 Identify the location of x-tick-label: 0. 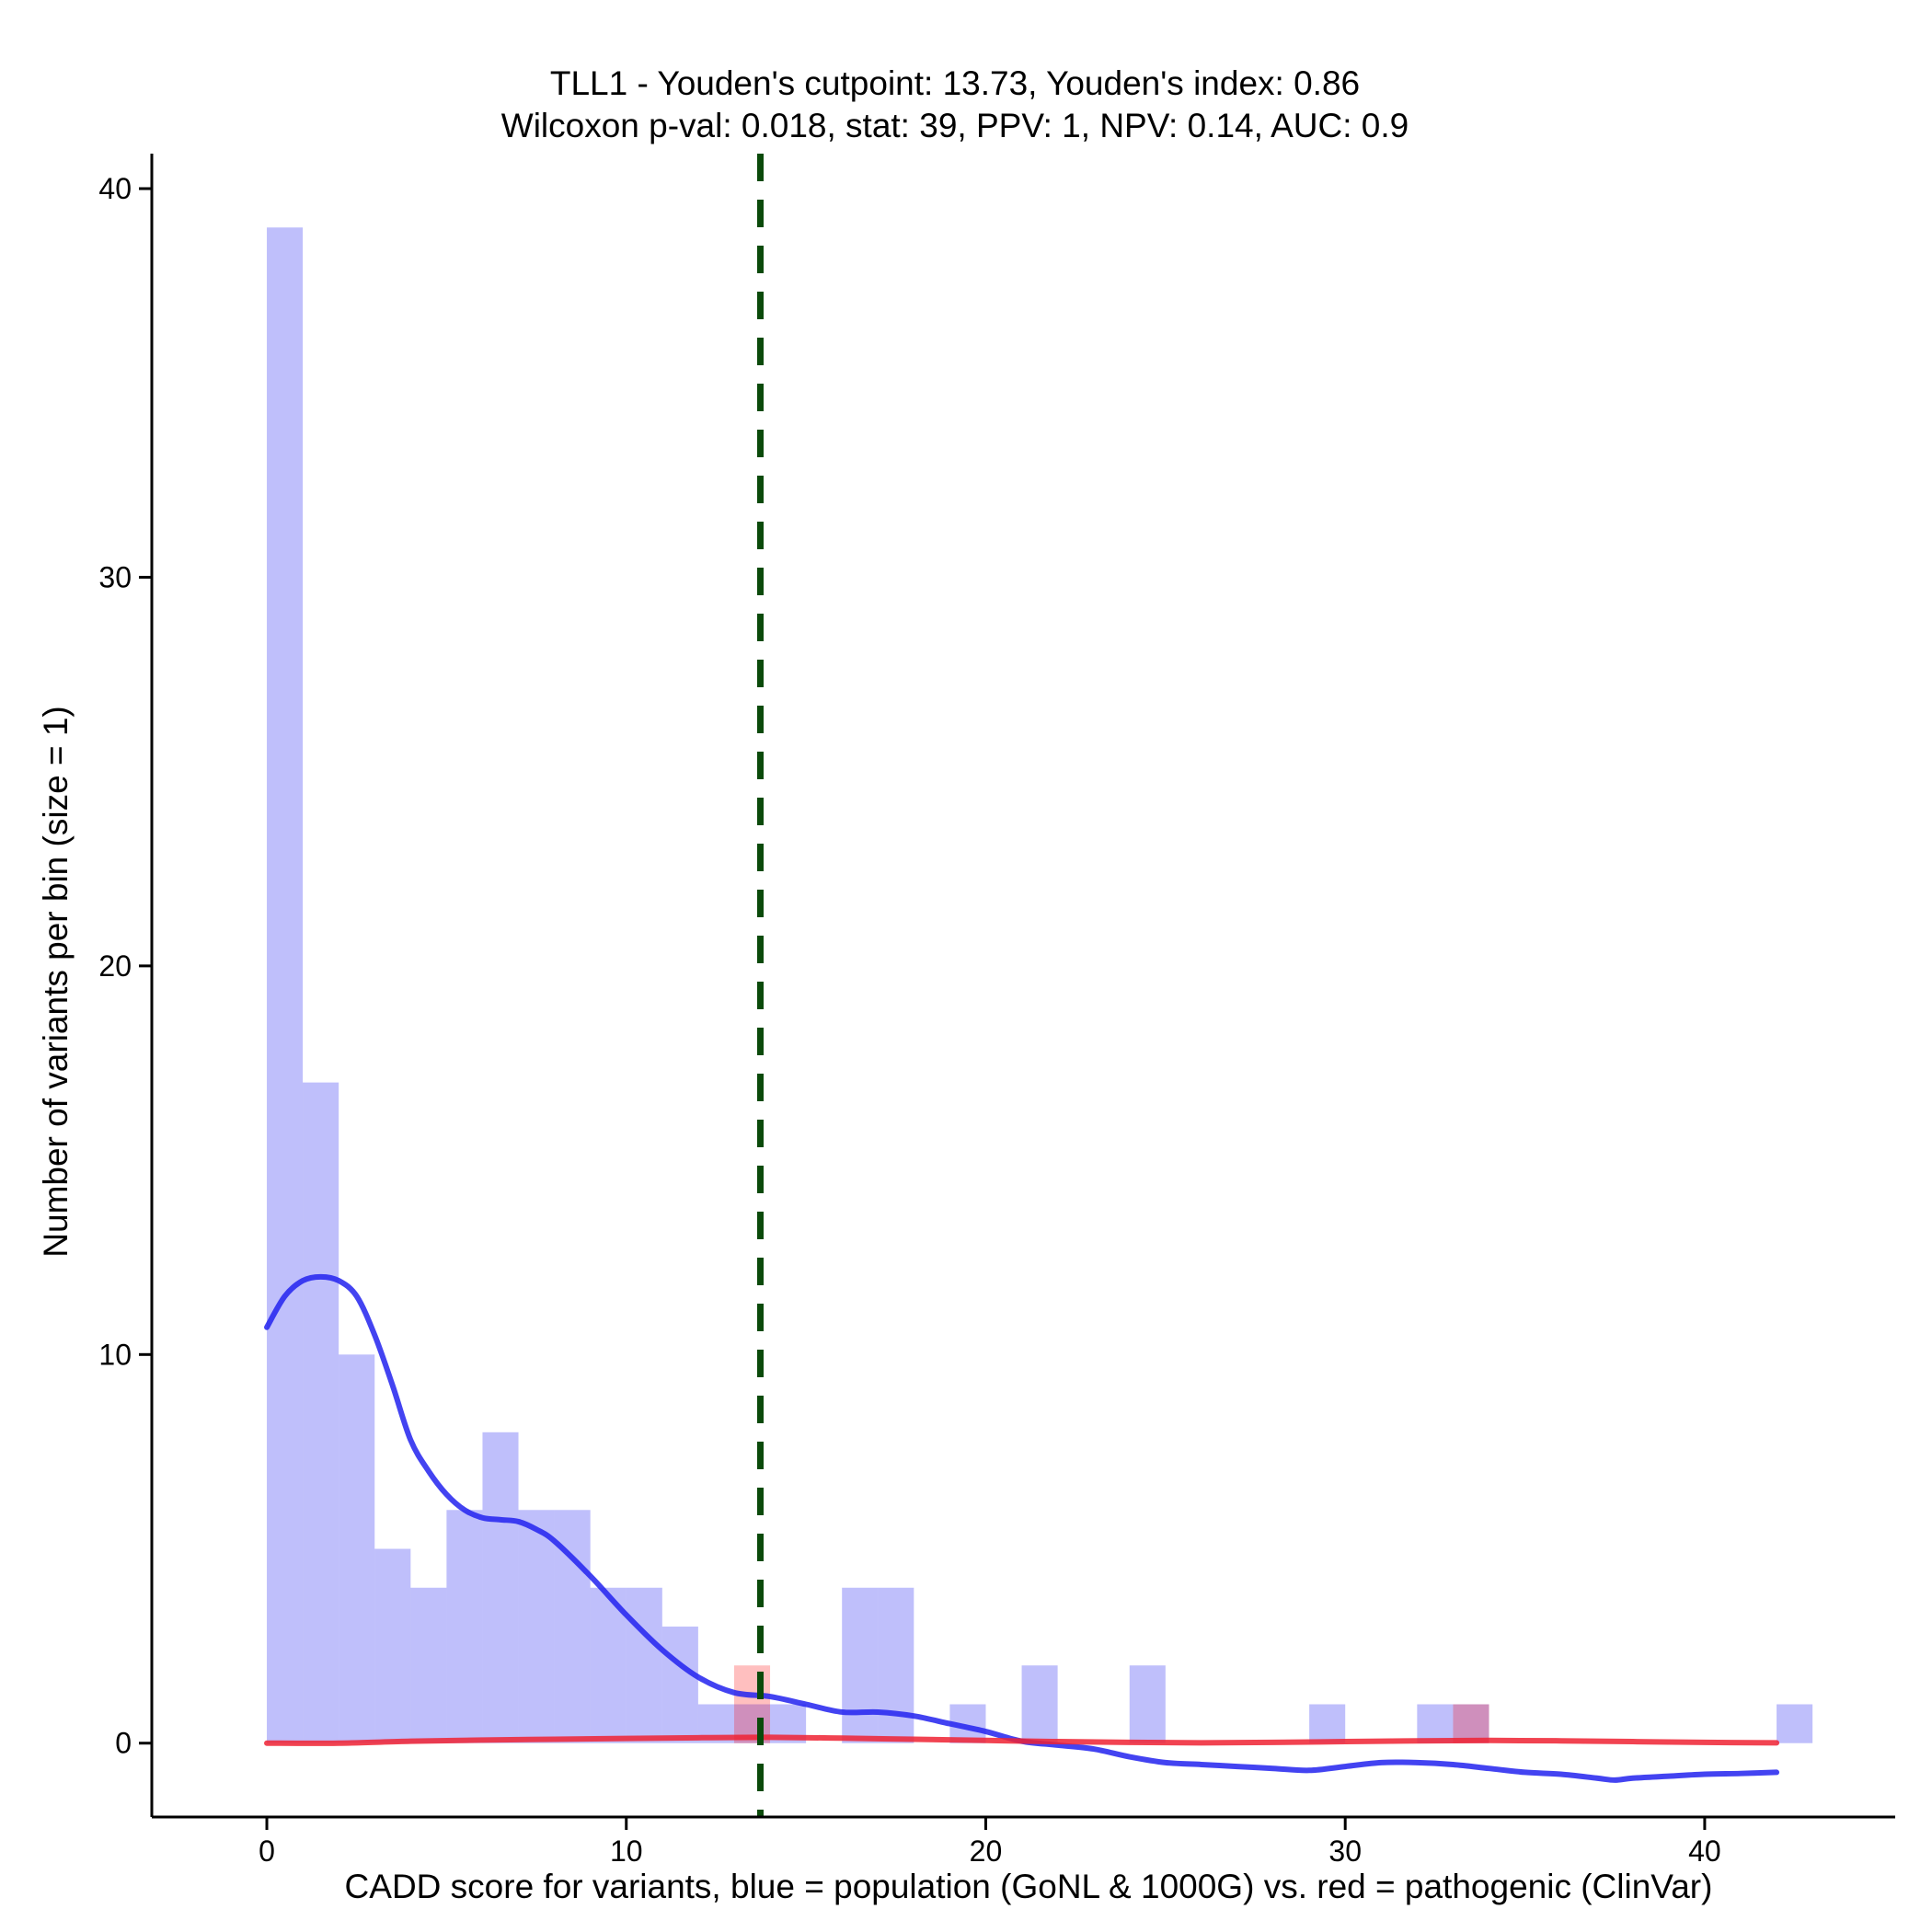
(267, 1851).